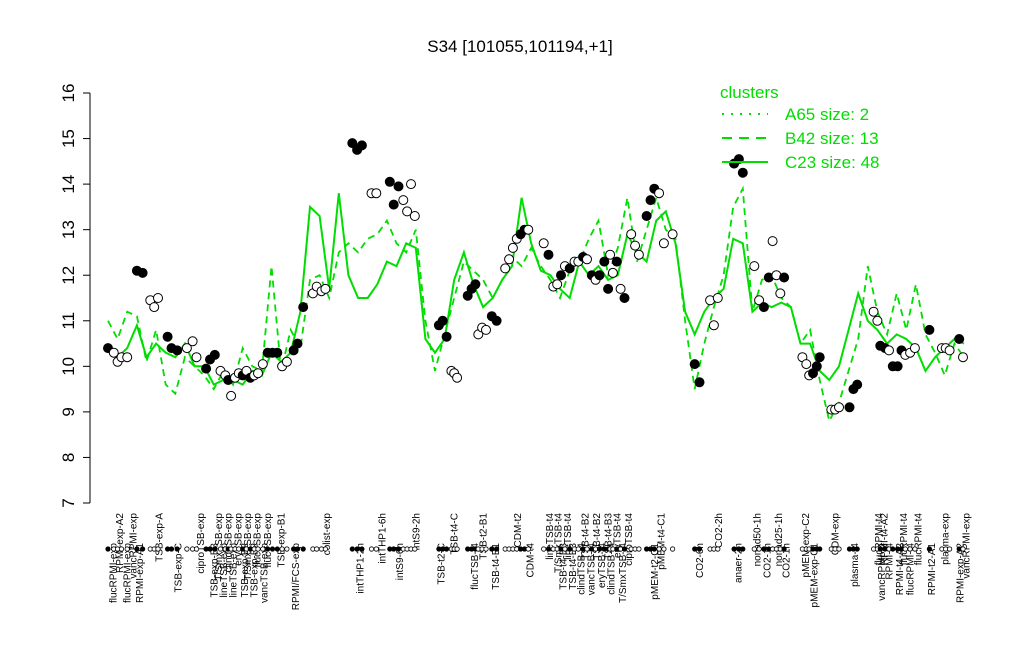 This screenshot has height=645, width=1024. What do you see at coordinates (441, 564) in the screenshot?
I see `x-tick-label: TSB-t2-C` at bounding box center [441, 564].